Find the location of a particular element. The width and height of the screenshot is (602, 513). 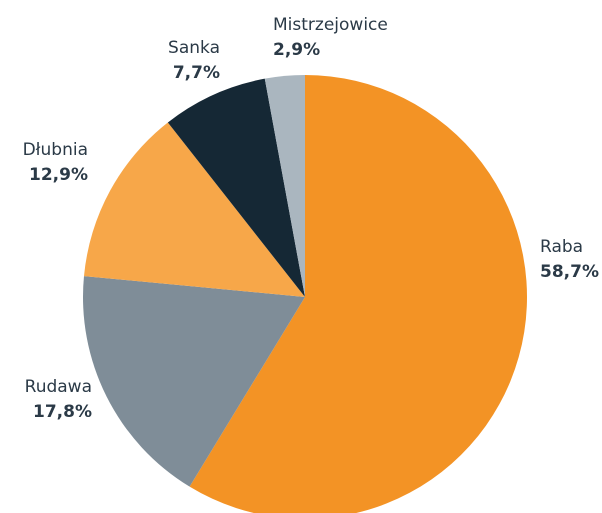

slice-value-label: 12,9% is located at coordinates (58, 175).